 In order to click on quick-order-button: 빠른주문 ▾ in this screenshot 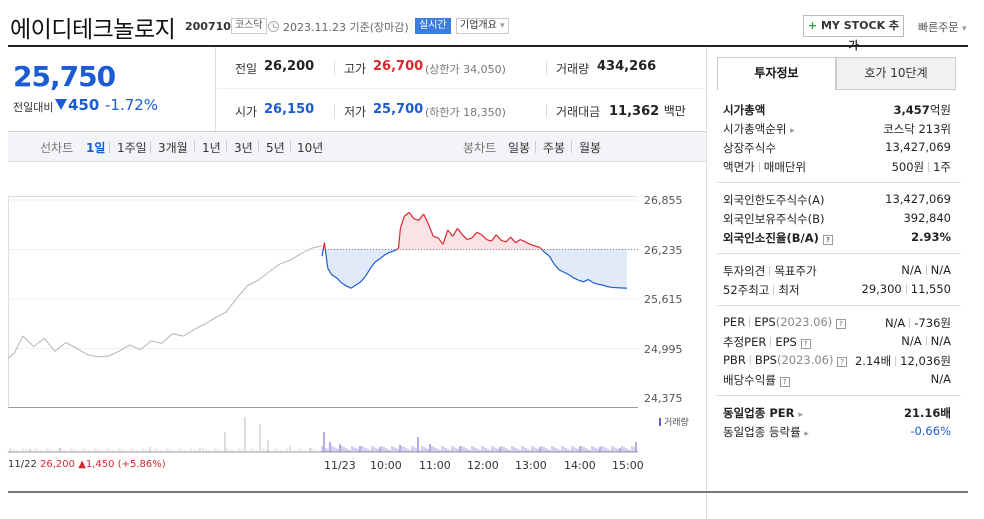, I will do `click(942, 27)`.